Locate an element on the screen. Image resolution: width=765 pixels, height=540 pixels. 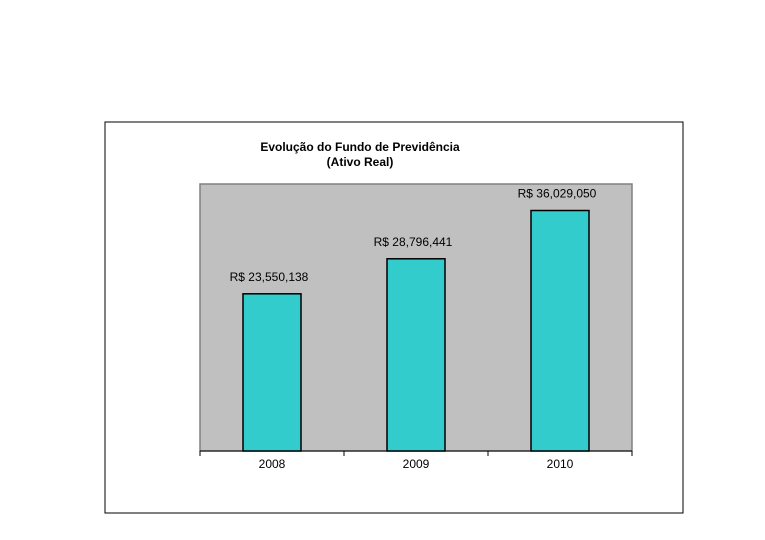
x-tick-label: 2010 is located at coordinates (560, 464).